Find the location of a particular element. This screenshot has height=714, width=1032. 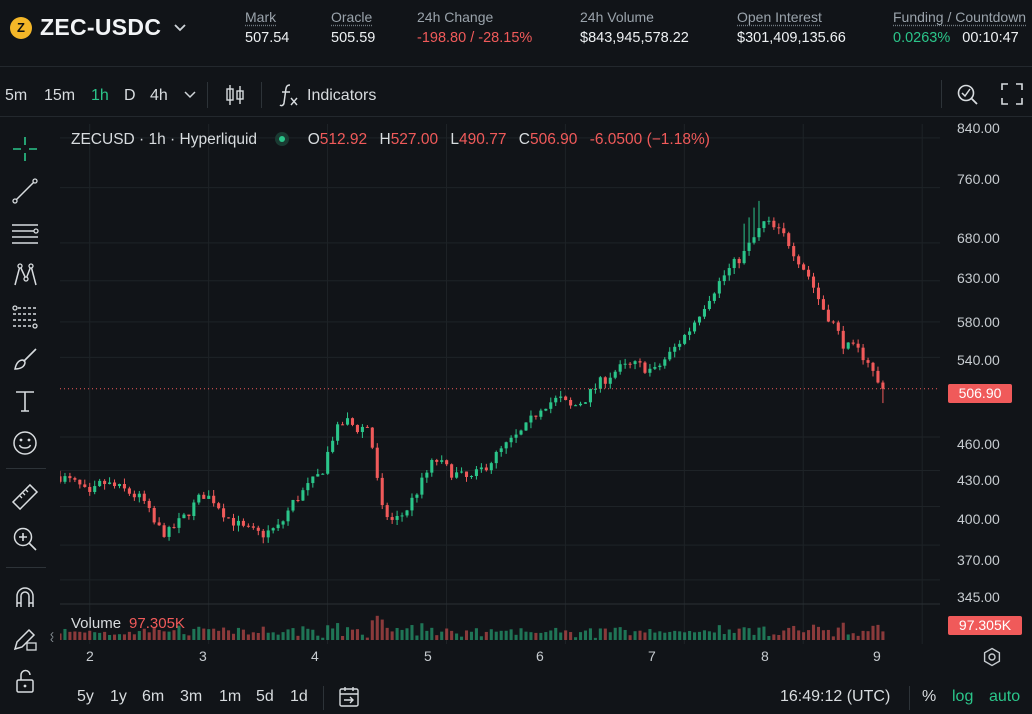

fibonacci-icon is located at coordinates (25, 317).